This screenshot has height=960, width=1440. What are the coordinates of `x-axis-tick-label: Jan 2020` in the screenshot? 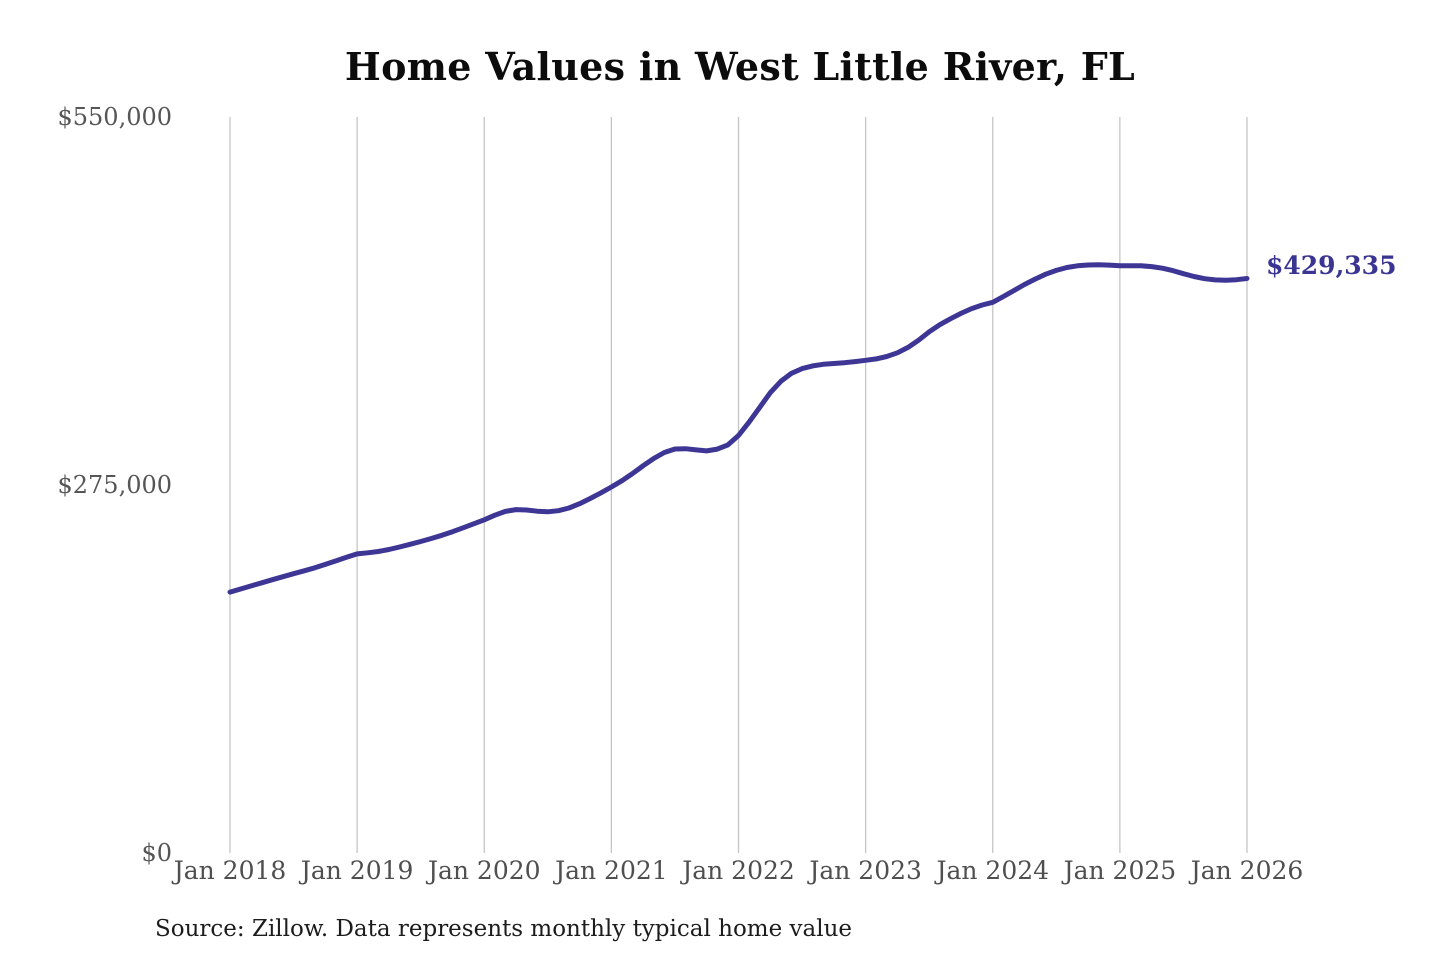 It's located at (484, 870).